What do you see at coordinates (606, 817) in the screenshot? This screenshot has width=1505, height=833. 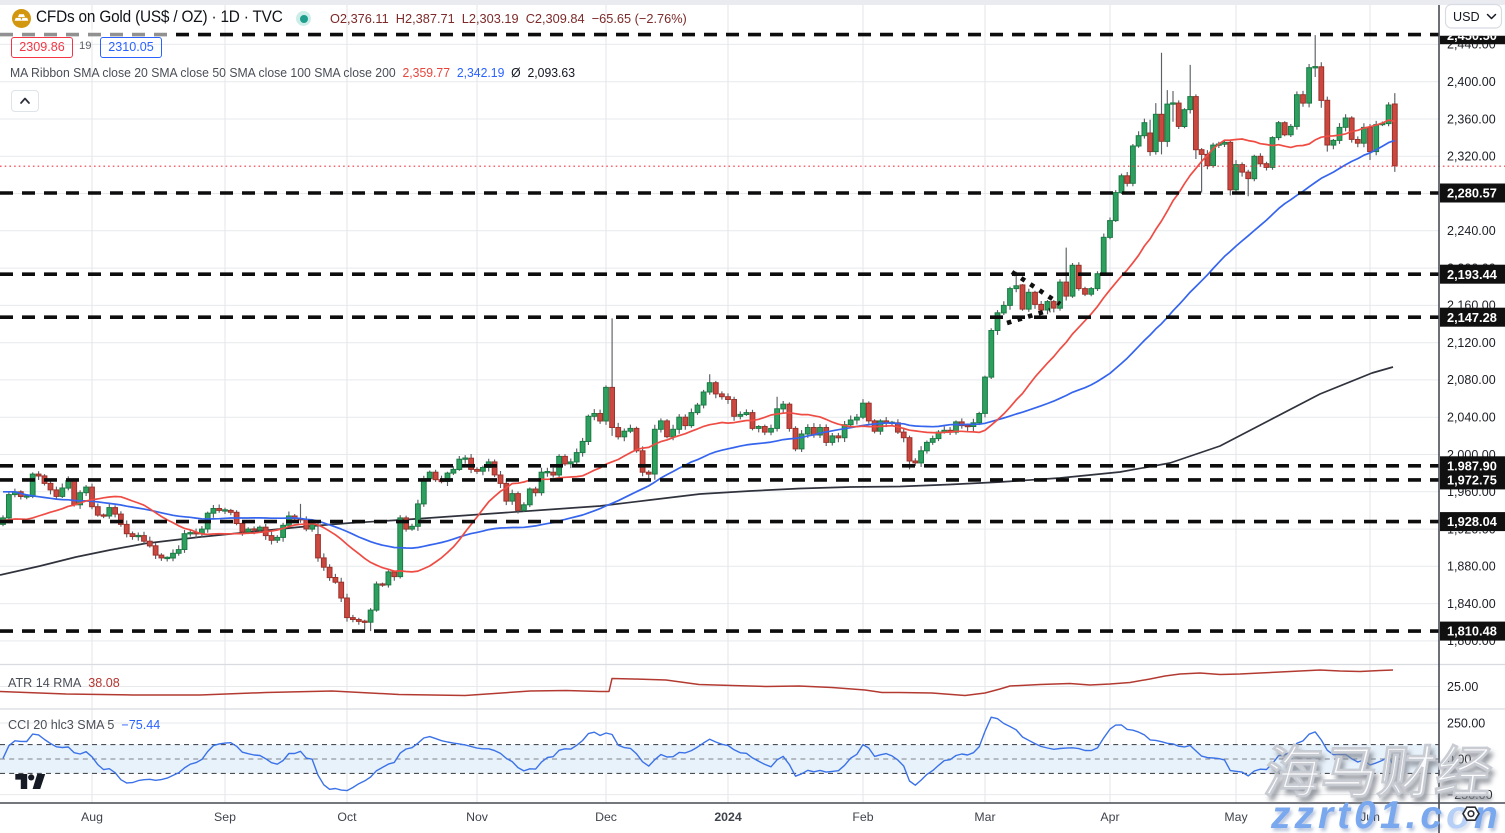 I see `svg-text: Dec` at bounding box center [606, 817].